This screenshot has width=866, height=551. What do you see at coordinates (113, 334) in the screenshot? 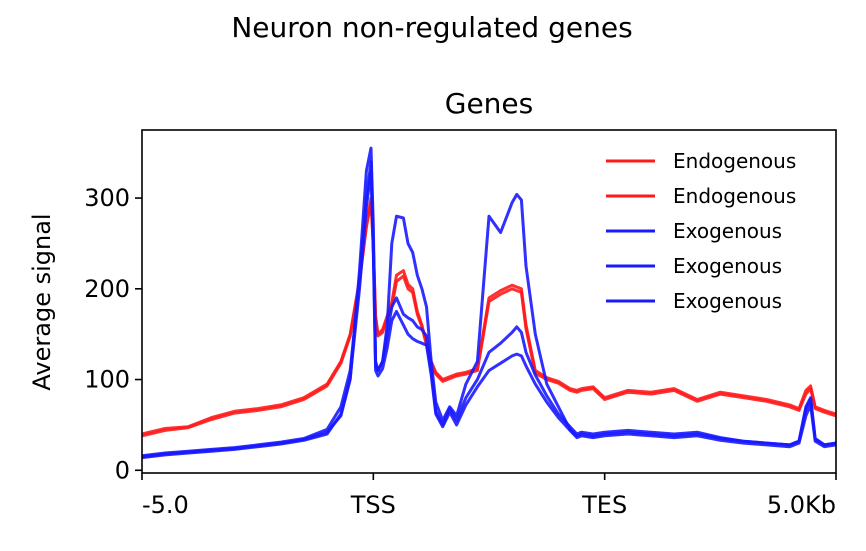
I see `y-axis: 0 100 200 300` at bounding box center [113, 334].